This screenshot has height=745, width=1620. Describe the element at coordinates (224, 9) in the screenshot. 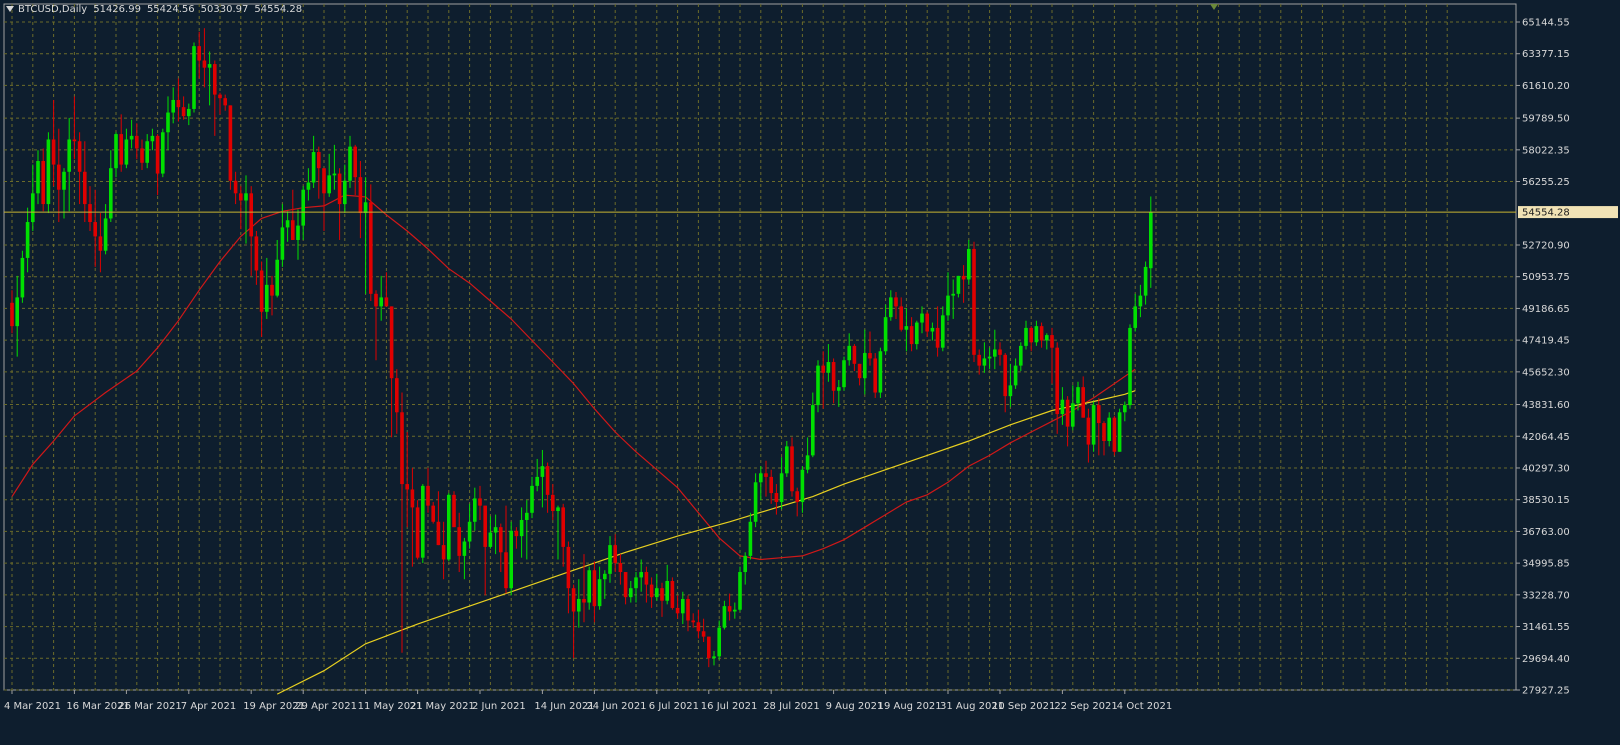

I see `low-value: 50330.97` at that location.